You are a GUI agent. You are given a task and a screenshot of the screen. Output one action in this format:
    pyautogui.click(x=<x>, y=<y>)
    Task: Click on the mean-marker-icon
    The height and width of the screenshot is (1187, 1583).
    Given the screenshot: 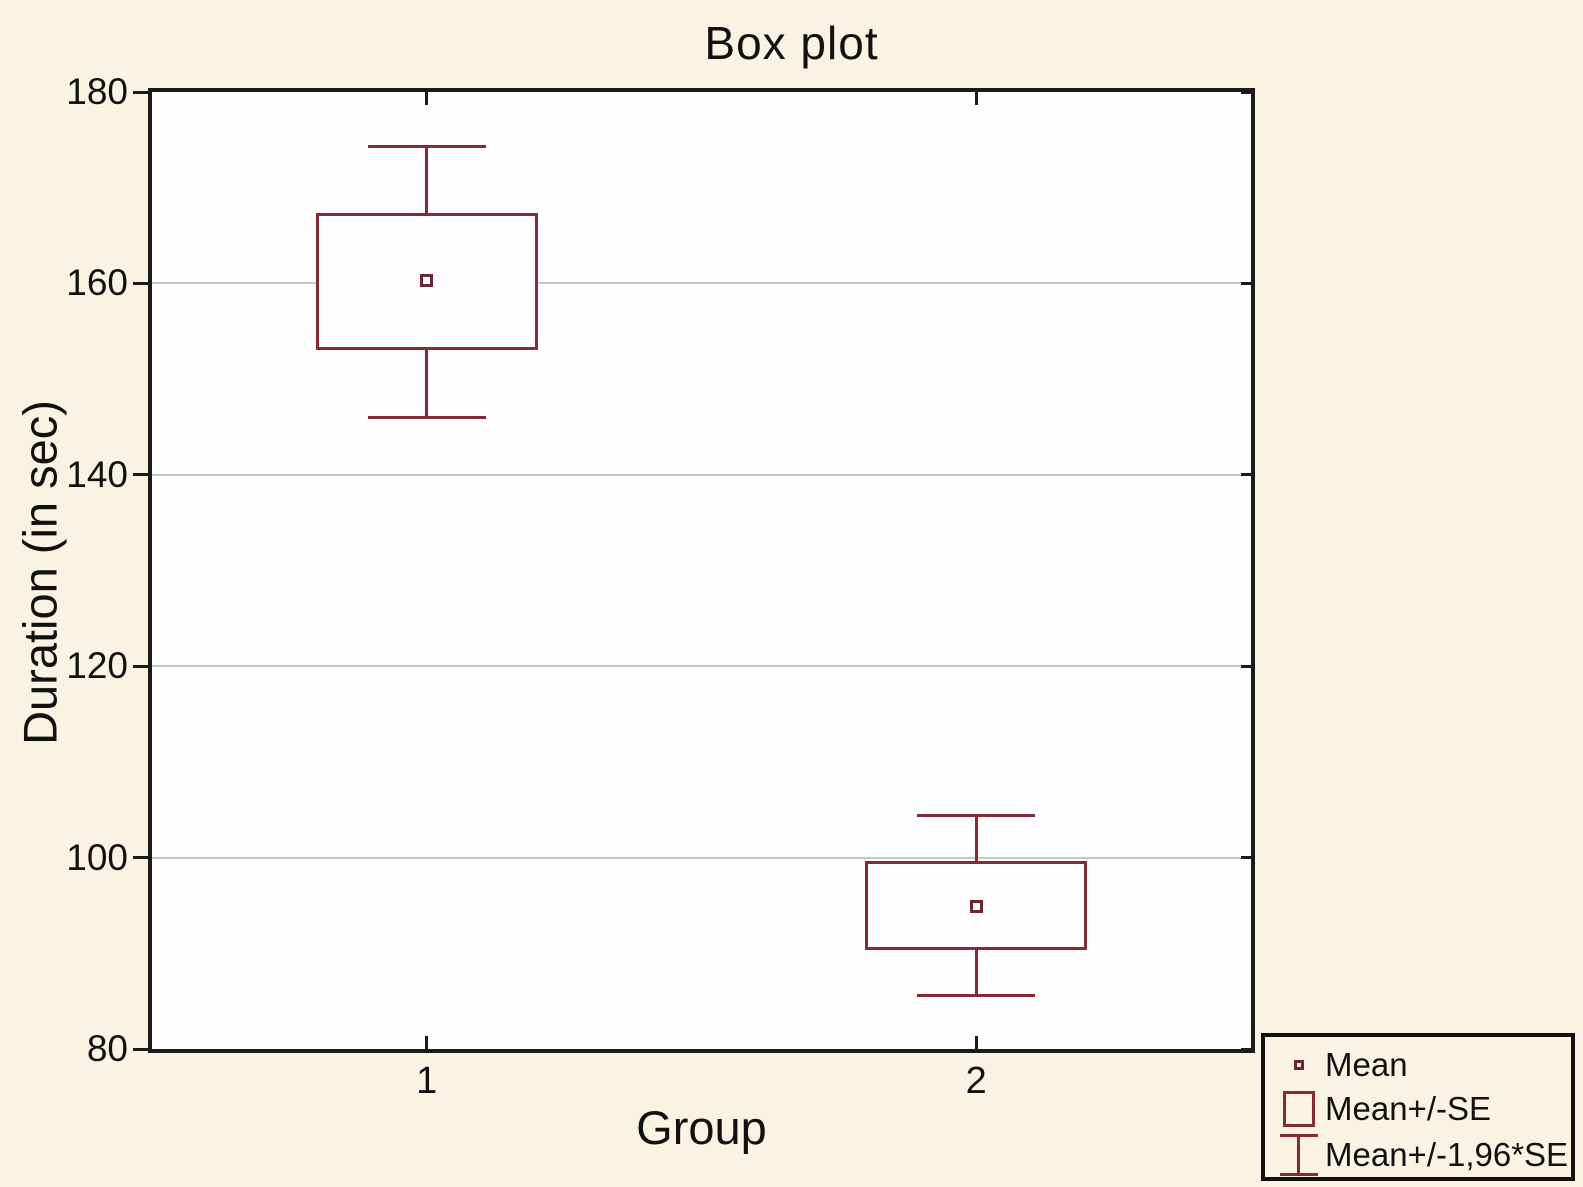 What is the action you would take?
    pyautogui.click(x=1299, y=1065)
    